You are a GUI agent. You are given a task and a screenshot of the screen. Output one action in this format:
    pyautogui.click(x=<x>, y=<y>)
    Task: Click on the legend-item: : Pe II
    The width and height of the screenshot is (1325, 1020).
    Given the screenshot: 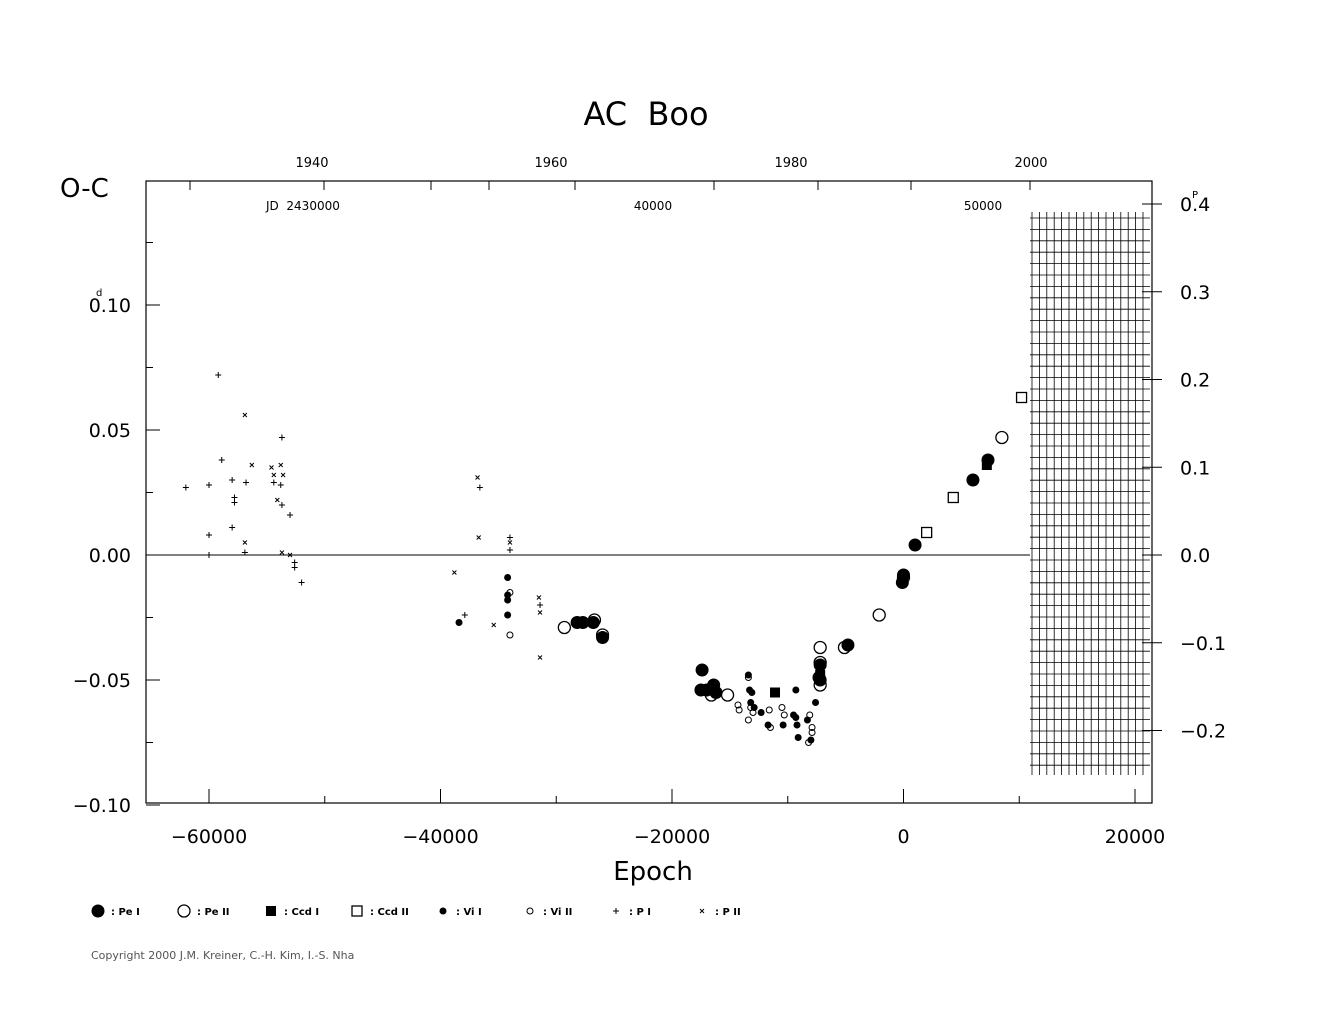 What is the action you would take?
    pyautogui.click(x=203, y=911)
    